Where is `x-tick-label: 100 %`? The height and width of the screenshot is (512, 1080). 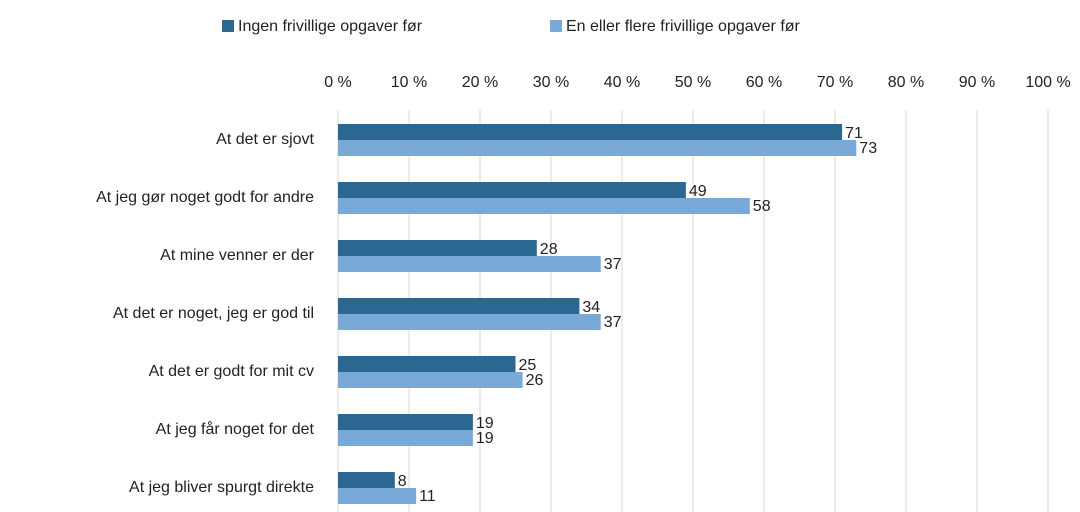 x-tick-label: 100 % is located at coordinates (1047, 82).